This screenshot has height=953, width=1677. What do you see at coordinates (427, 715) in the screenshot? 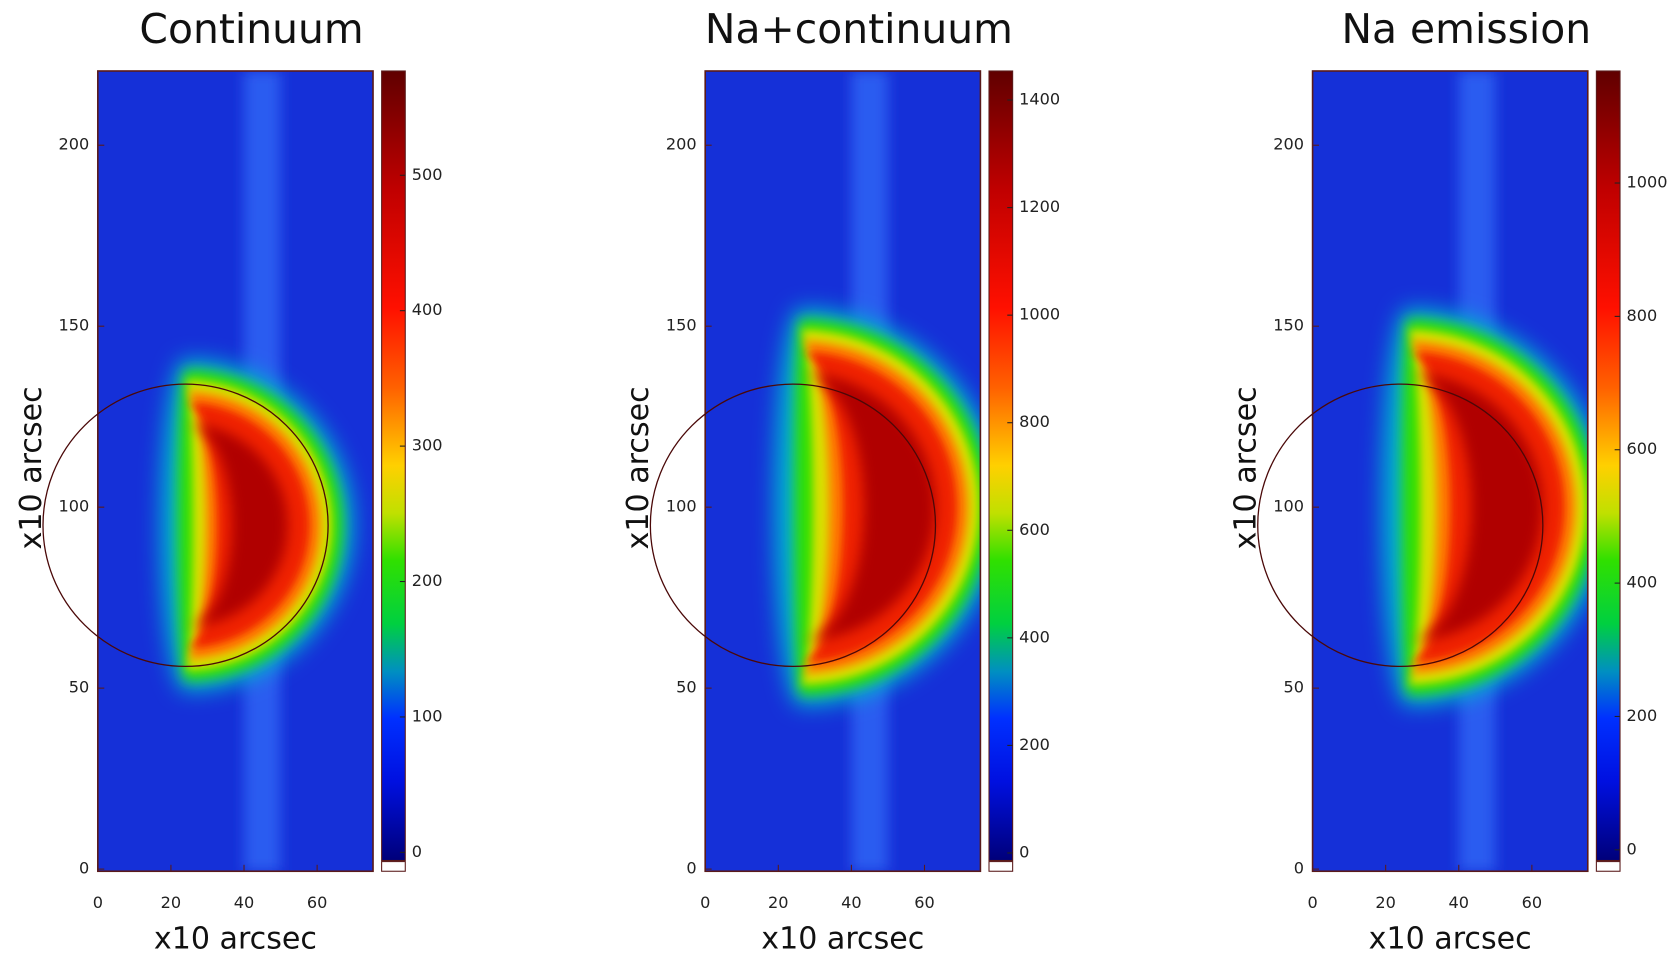
I see `colorbar-tick-label: 100` at bounding box center [427, 715].